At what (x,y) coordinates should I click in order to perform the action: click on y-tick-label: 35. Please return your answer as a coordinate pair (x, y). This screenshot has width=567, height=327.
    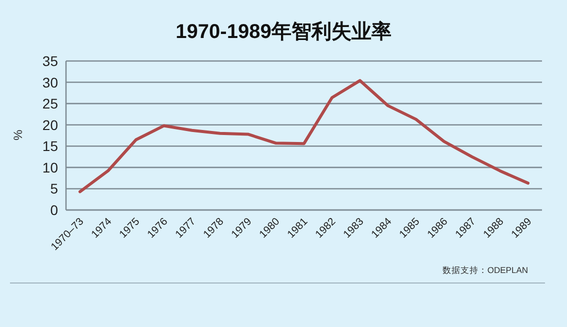
    Looking at the image, I should click on (50, 61).